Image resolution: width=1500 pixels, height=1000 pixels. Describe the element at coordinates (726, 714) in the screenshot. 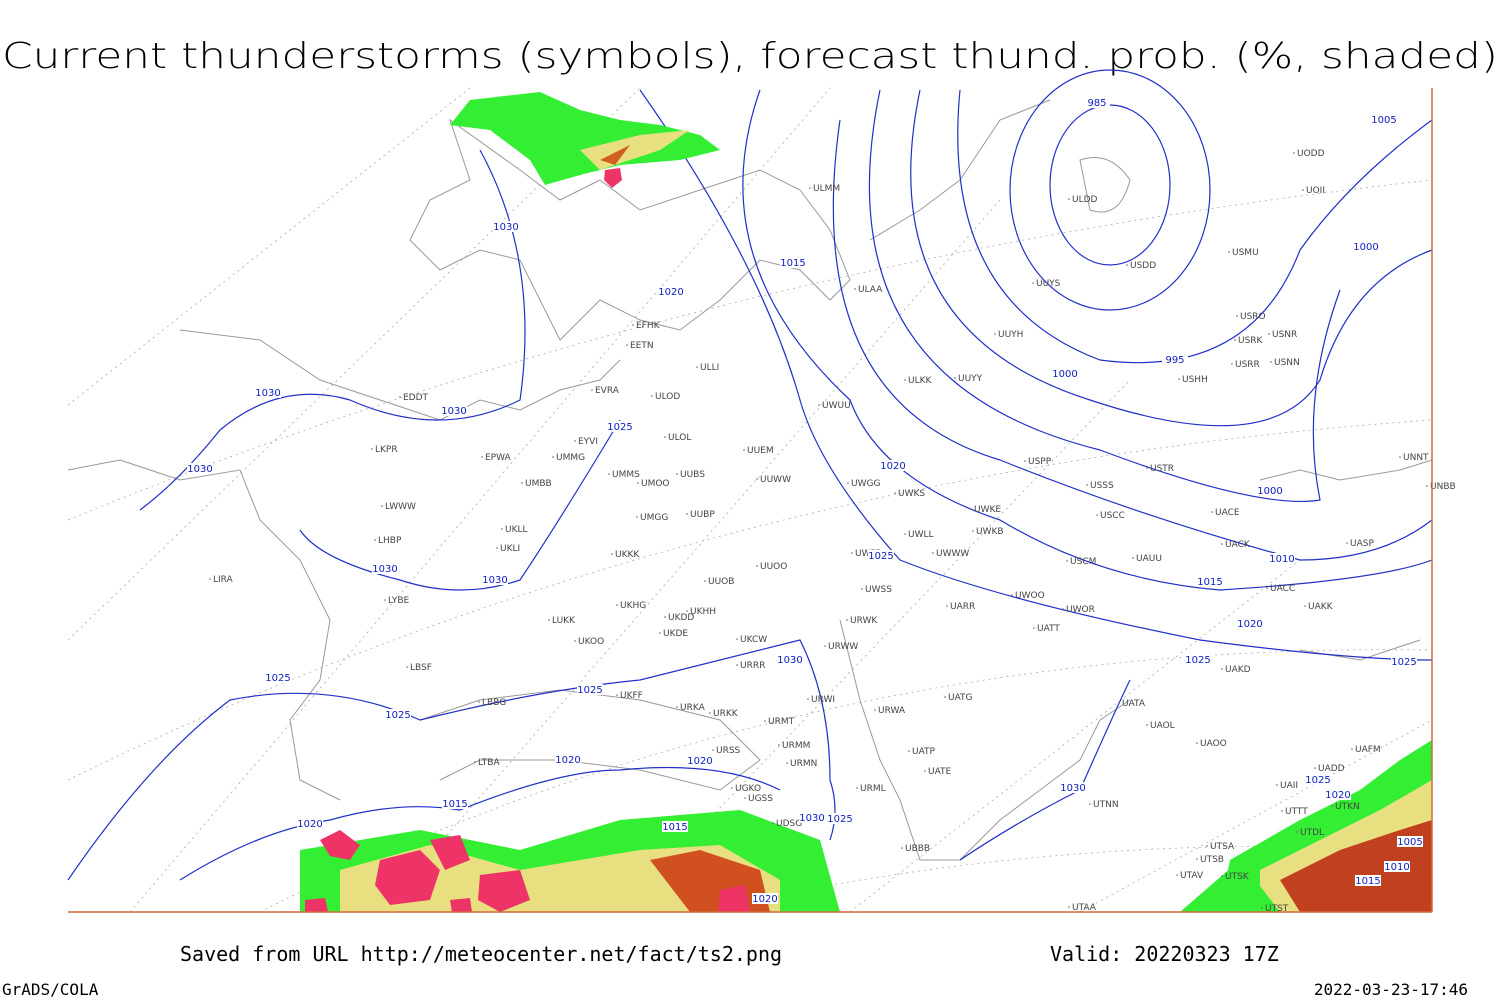

I see `station-code: URKK` at that location.